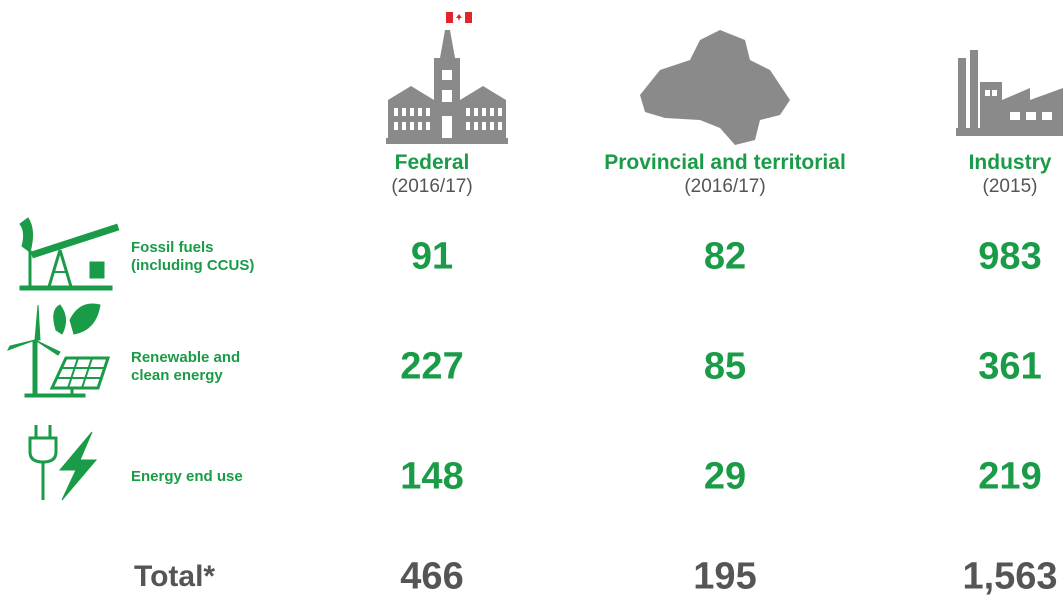 Image resolution: width=1063 pixels, height=604 pixels. I want to click on value: 91, so click(432, 256).